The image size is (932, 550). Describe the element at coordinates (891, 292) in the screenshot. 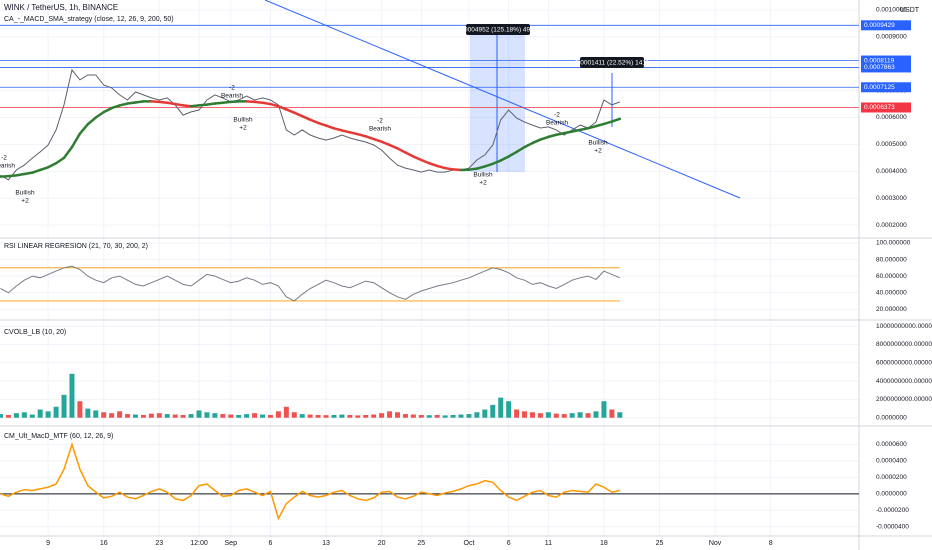

I see `y-tick-label: 40.000000` at that location.